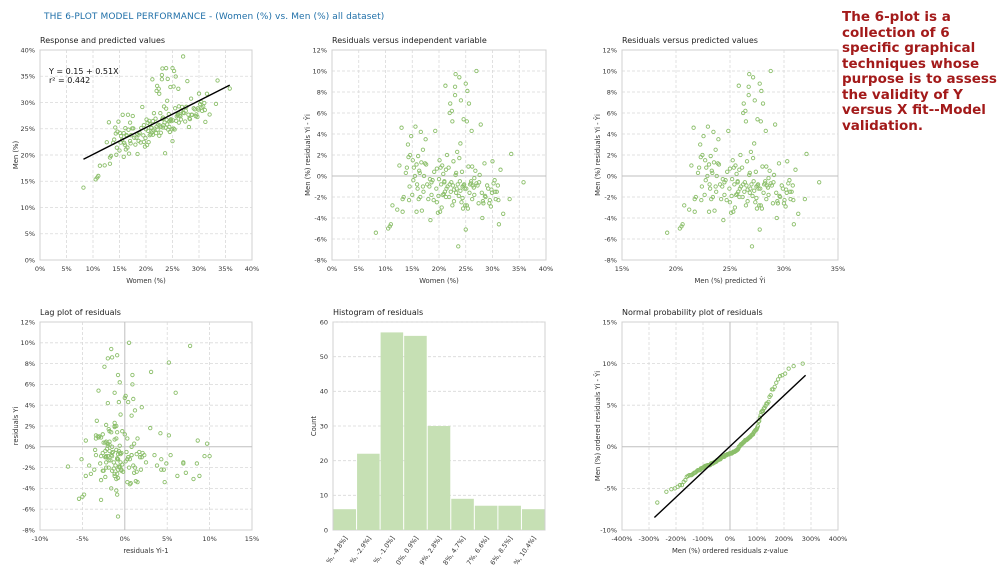 This screenshot has height=565, width=1005. I want to click on y-tick-label: 6%, so click(612, 113).